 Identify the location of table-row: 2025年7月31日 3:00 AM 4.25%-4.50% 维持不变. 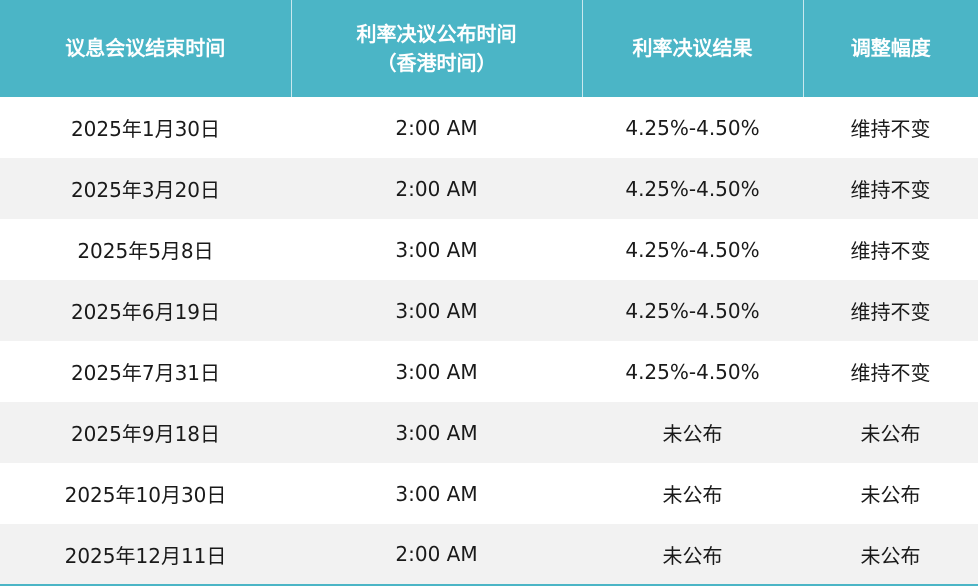
(489, 371).